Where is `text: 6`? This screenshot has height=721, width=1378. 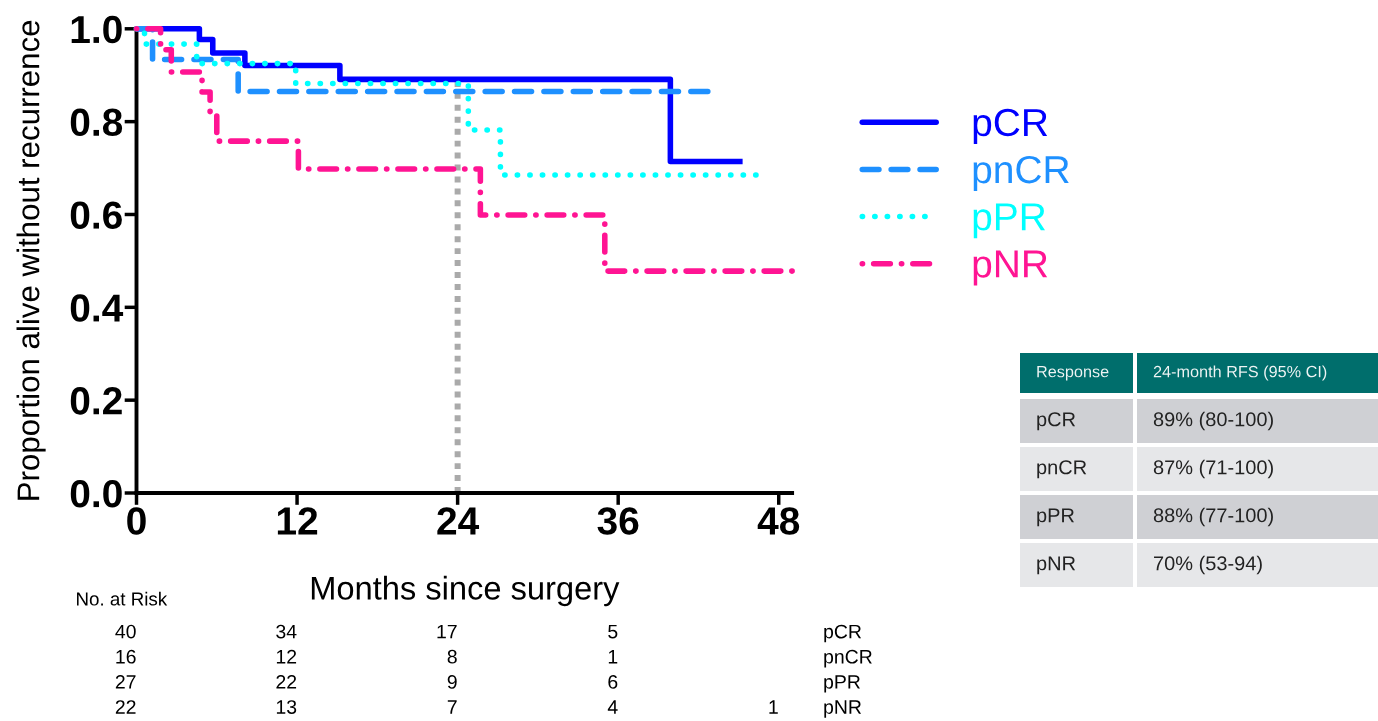
text: 6 is located at coordinates (613, 681).